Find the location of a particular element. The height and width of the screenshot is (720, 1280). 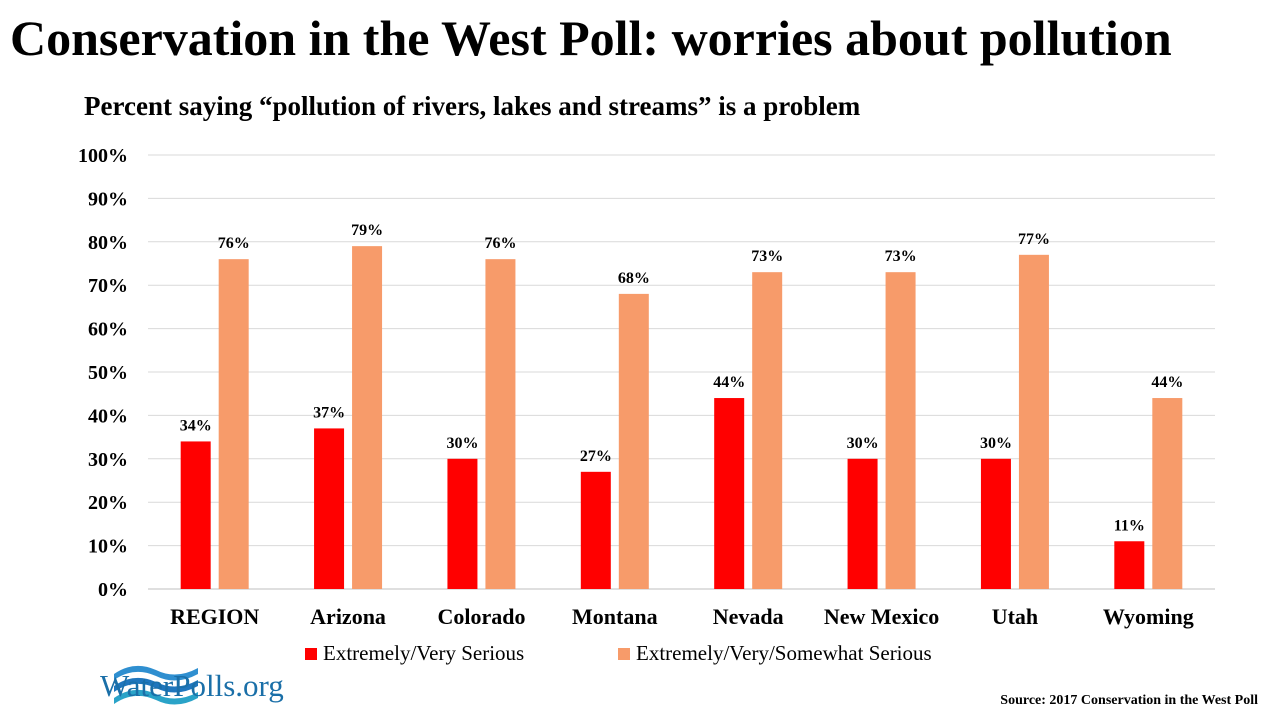

x-tick-label: Wyoming is located at coordinates (1148, 616).